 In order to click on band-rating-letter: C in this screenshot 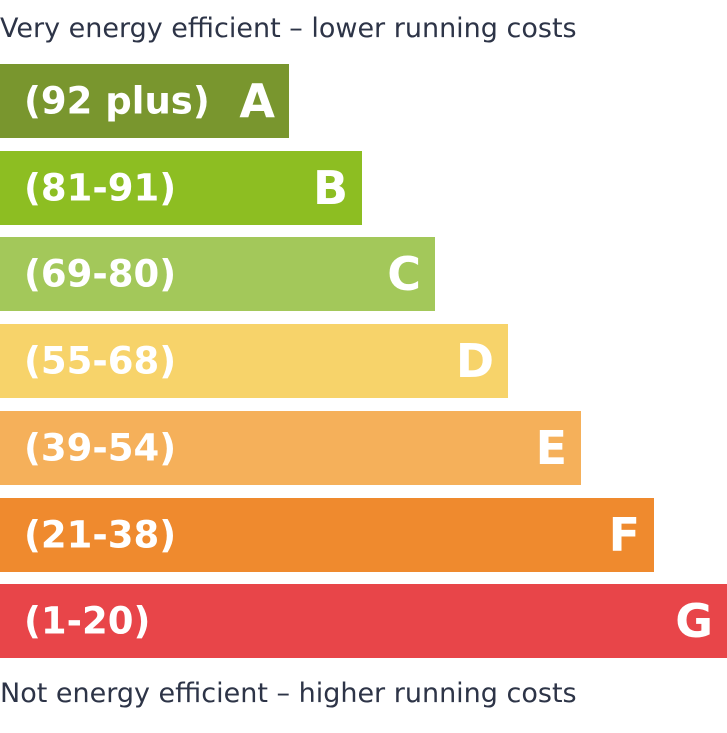, I will do `click(404, 274)`.